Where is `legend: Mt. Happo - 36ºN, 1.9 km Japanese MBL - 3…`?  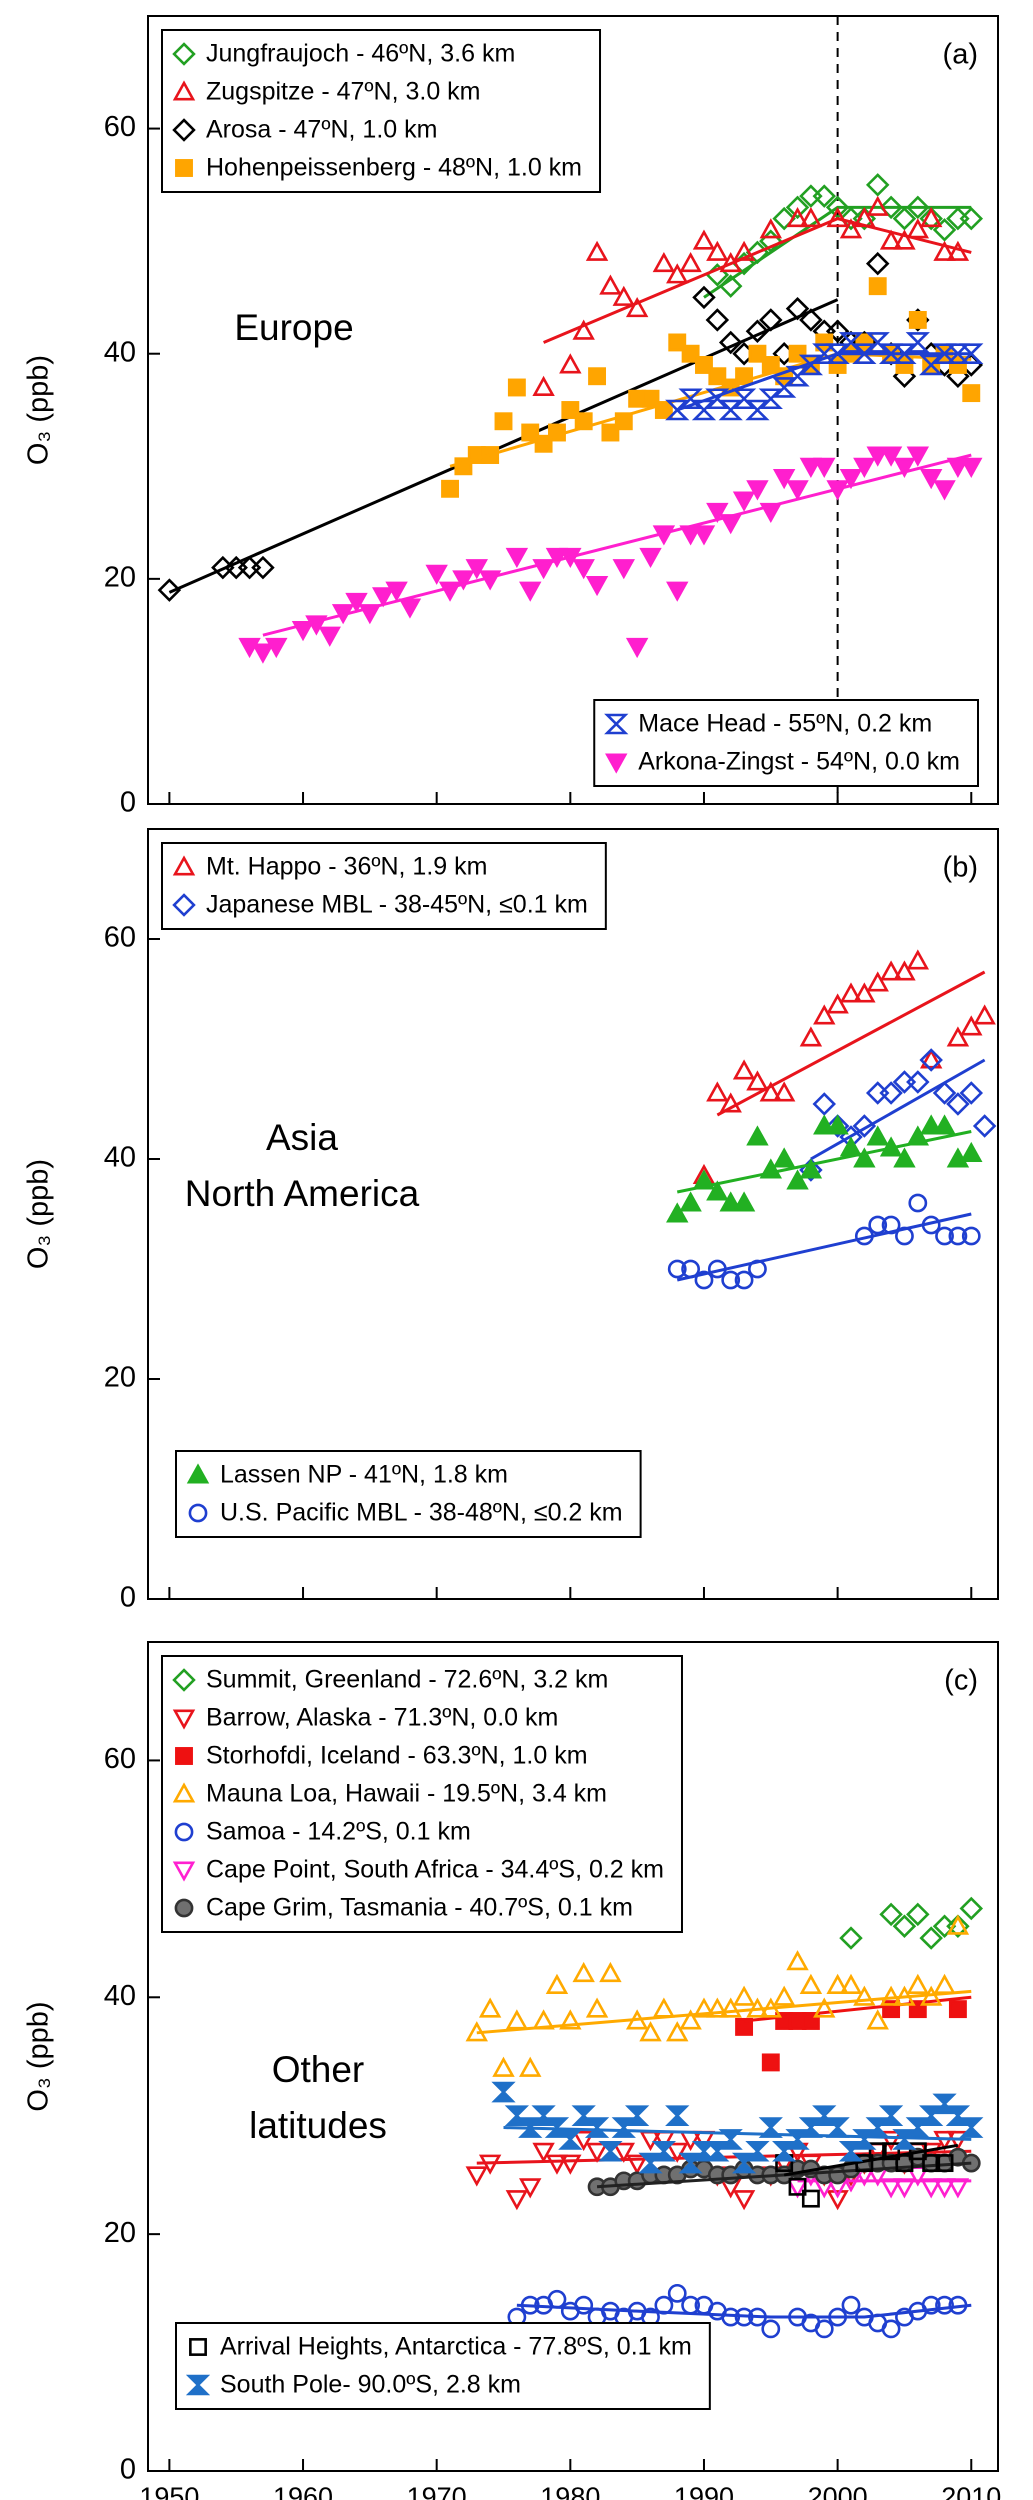
legend: Mt. Happo - 36ºN, 1.9 km Japanese MBL - 3… is located at coordinates (384, 886).